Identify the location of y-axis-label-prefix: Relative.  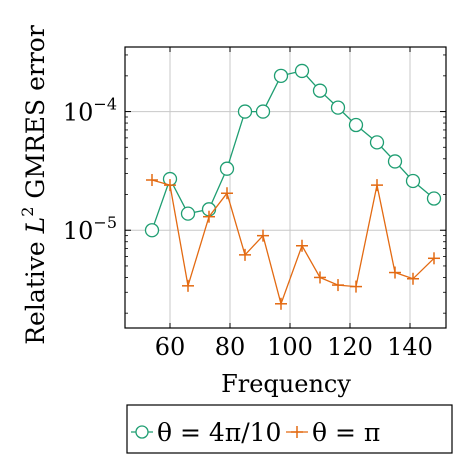
(35, 288).